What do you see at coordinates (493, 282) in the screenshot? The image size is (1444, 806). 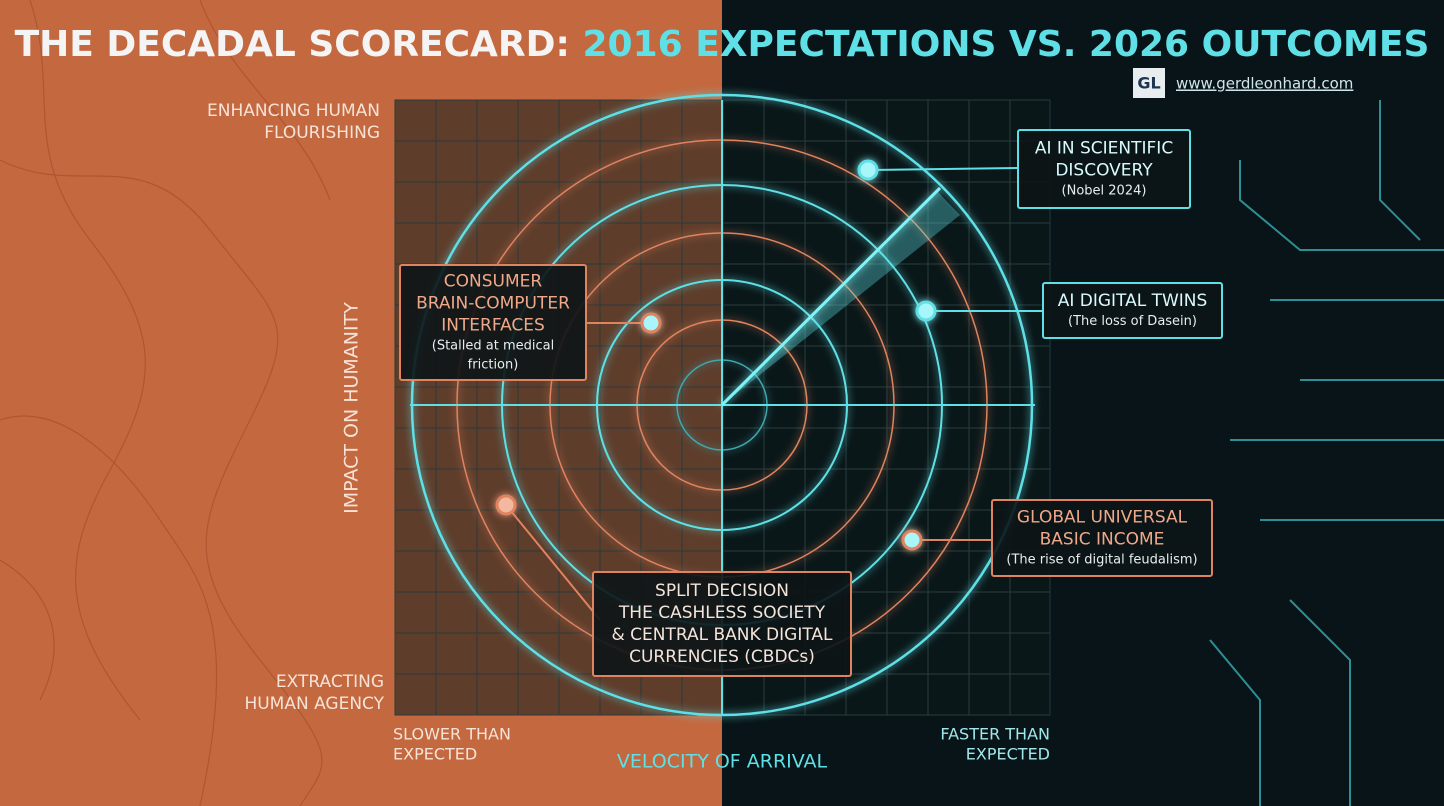 I see `node-title: CONSUMER` at bounding box center [493, 282].